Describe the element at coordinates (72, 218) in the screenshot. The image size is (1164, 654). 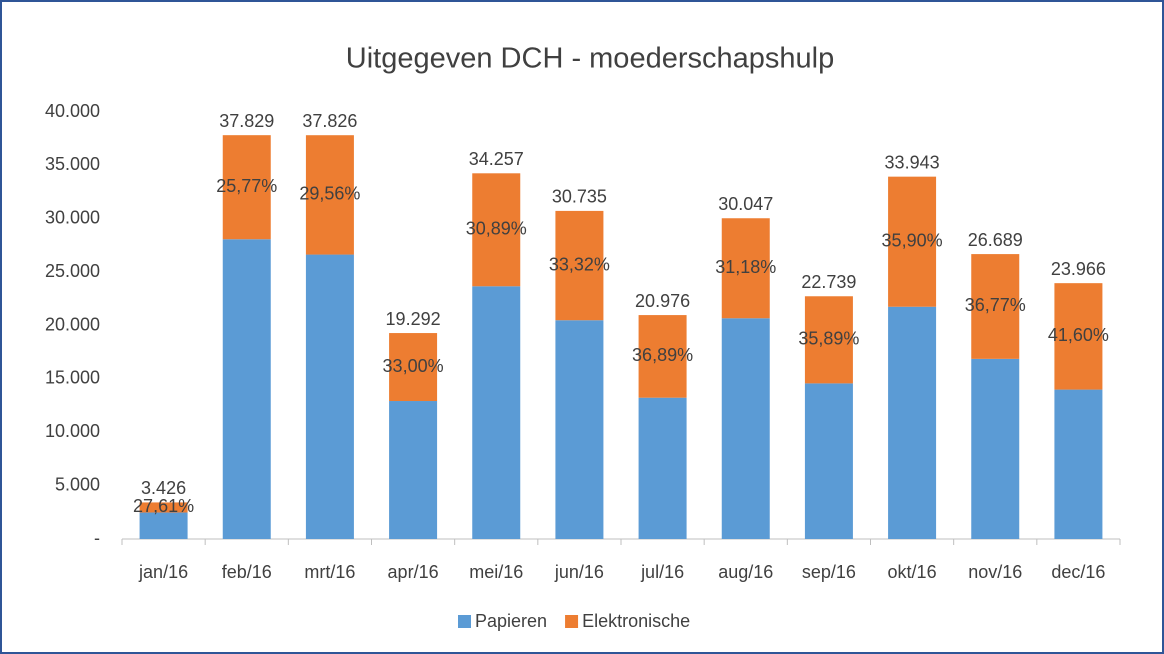
I see `y-tick-label: 30.000` at that location.